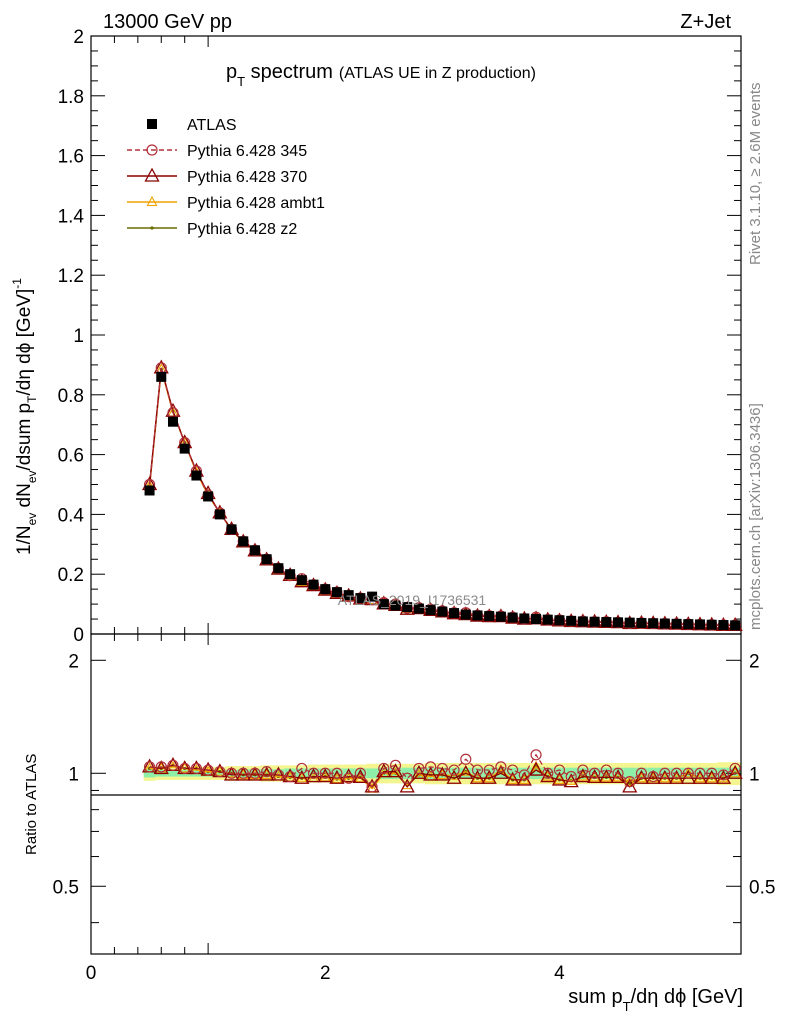  What do you see at coordinates (24, 498) in the screenshot?
I see `ylabel-part-2: dN` at bounding box center [24, 498].